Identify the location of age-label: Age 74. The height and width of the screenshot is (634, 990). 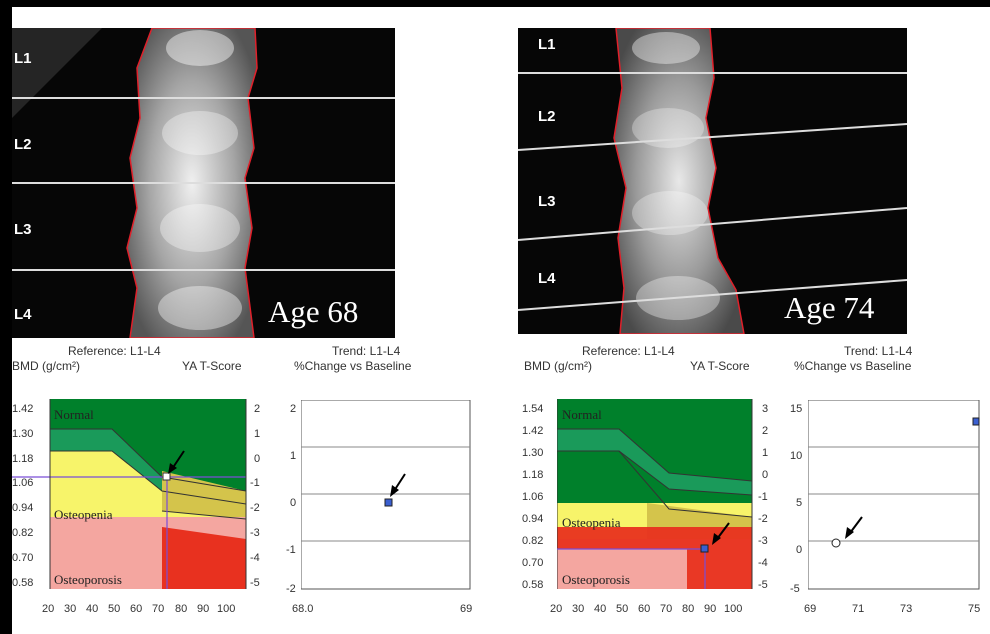
(829, 307).